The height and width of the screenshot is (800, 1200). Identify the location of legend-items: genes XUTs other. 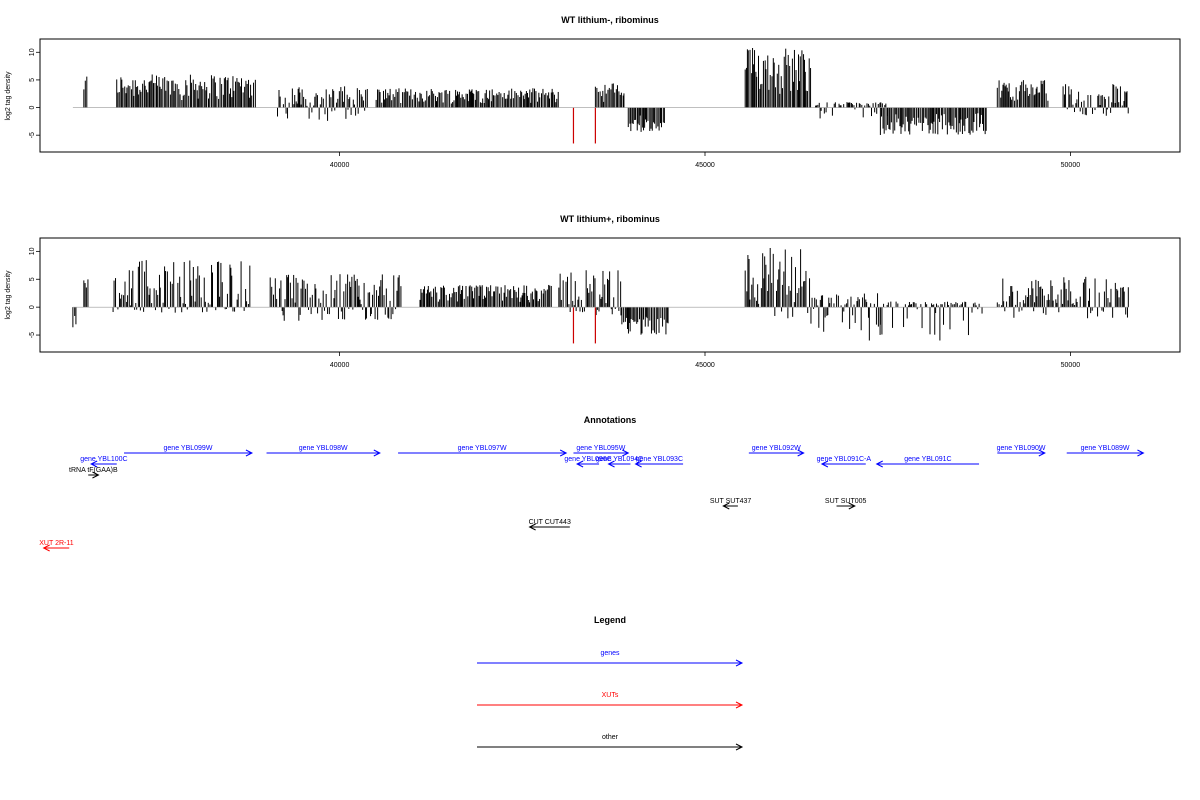
(610, 700).